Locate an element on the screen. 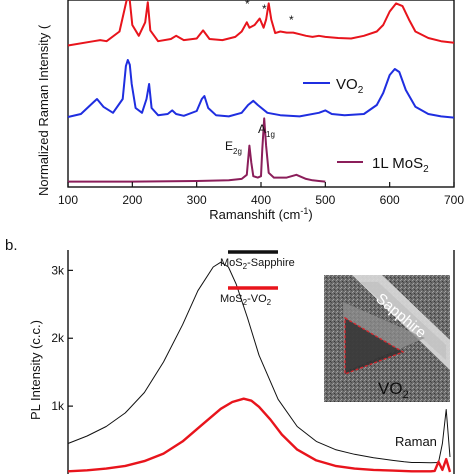 The image size is (474, 474). panel-b-y-ticks: 1k 2k 3k is located at coordinates (62, 338).